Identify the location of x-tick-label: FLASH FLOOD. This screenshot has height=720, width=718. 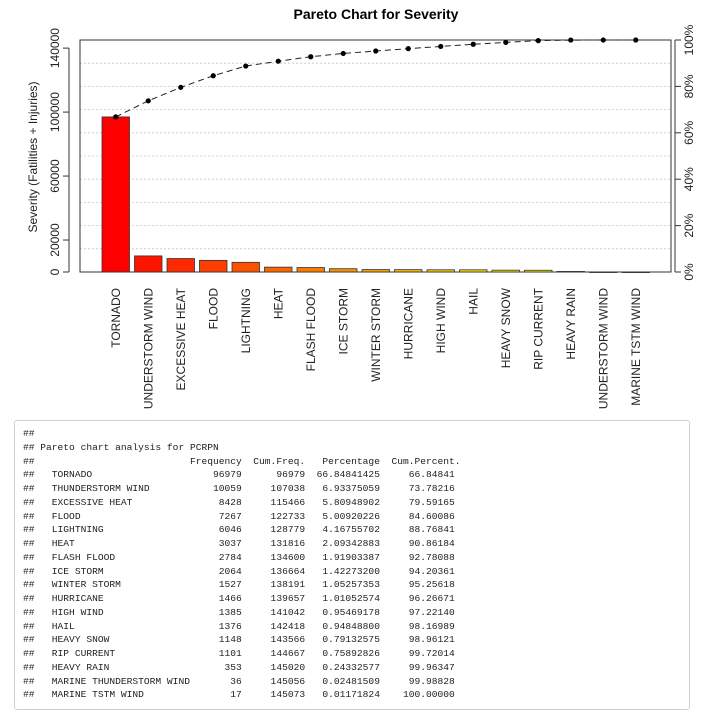
(311, 330).